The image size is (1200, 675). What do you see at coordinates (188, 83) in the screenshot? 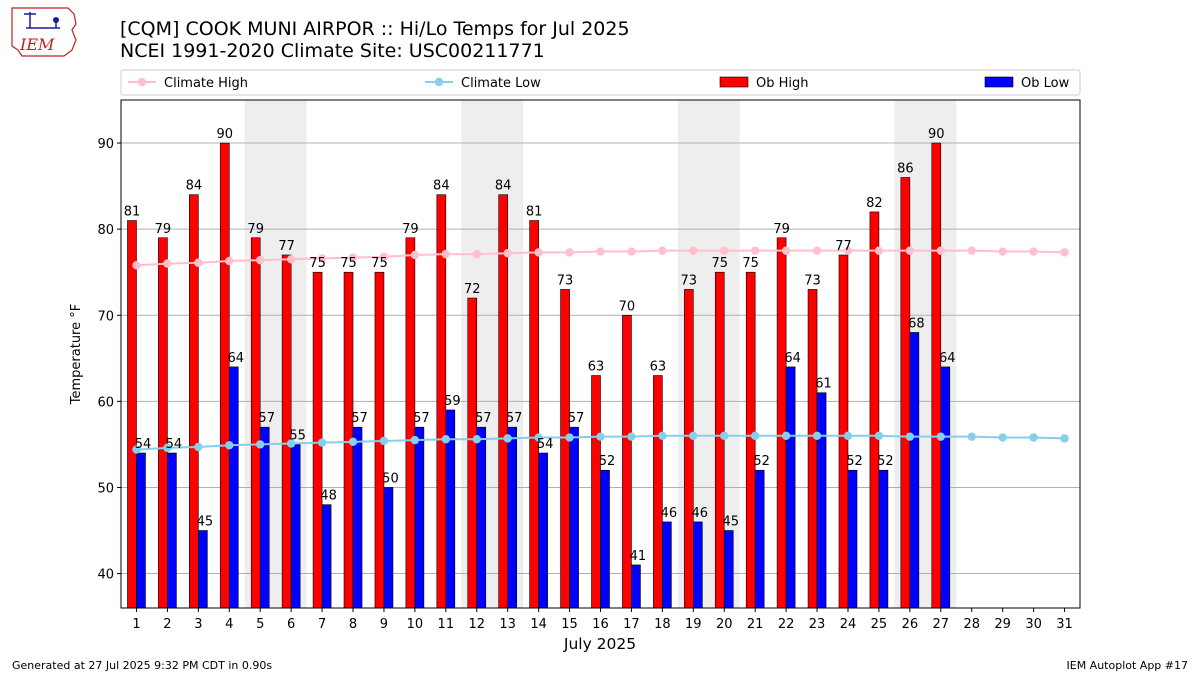
I see `legend-climate-high: Climate High` at bounding box center [188, 83].